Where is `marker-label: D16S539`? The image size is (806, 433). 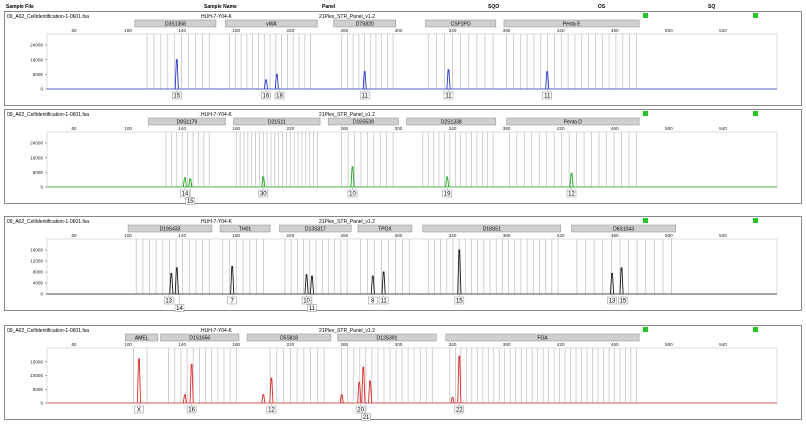
marker-label: D16S539 is located at coordinates (363, 123).